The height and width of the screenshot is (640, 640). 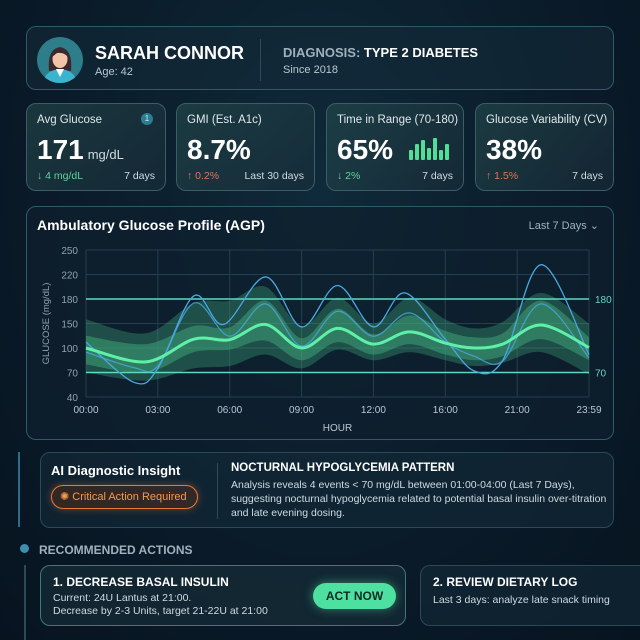 I want to click on range-value: Last 7 Days, so click(x=557, y=226).